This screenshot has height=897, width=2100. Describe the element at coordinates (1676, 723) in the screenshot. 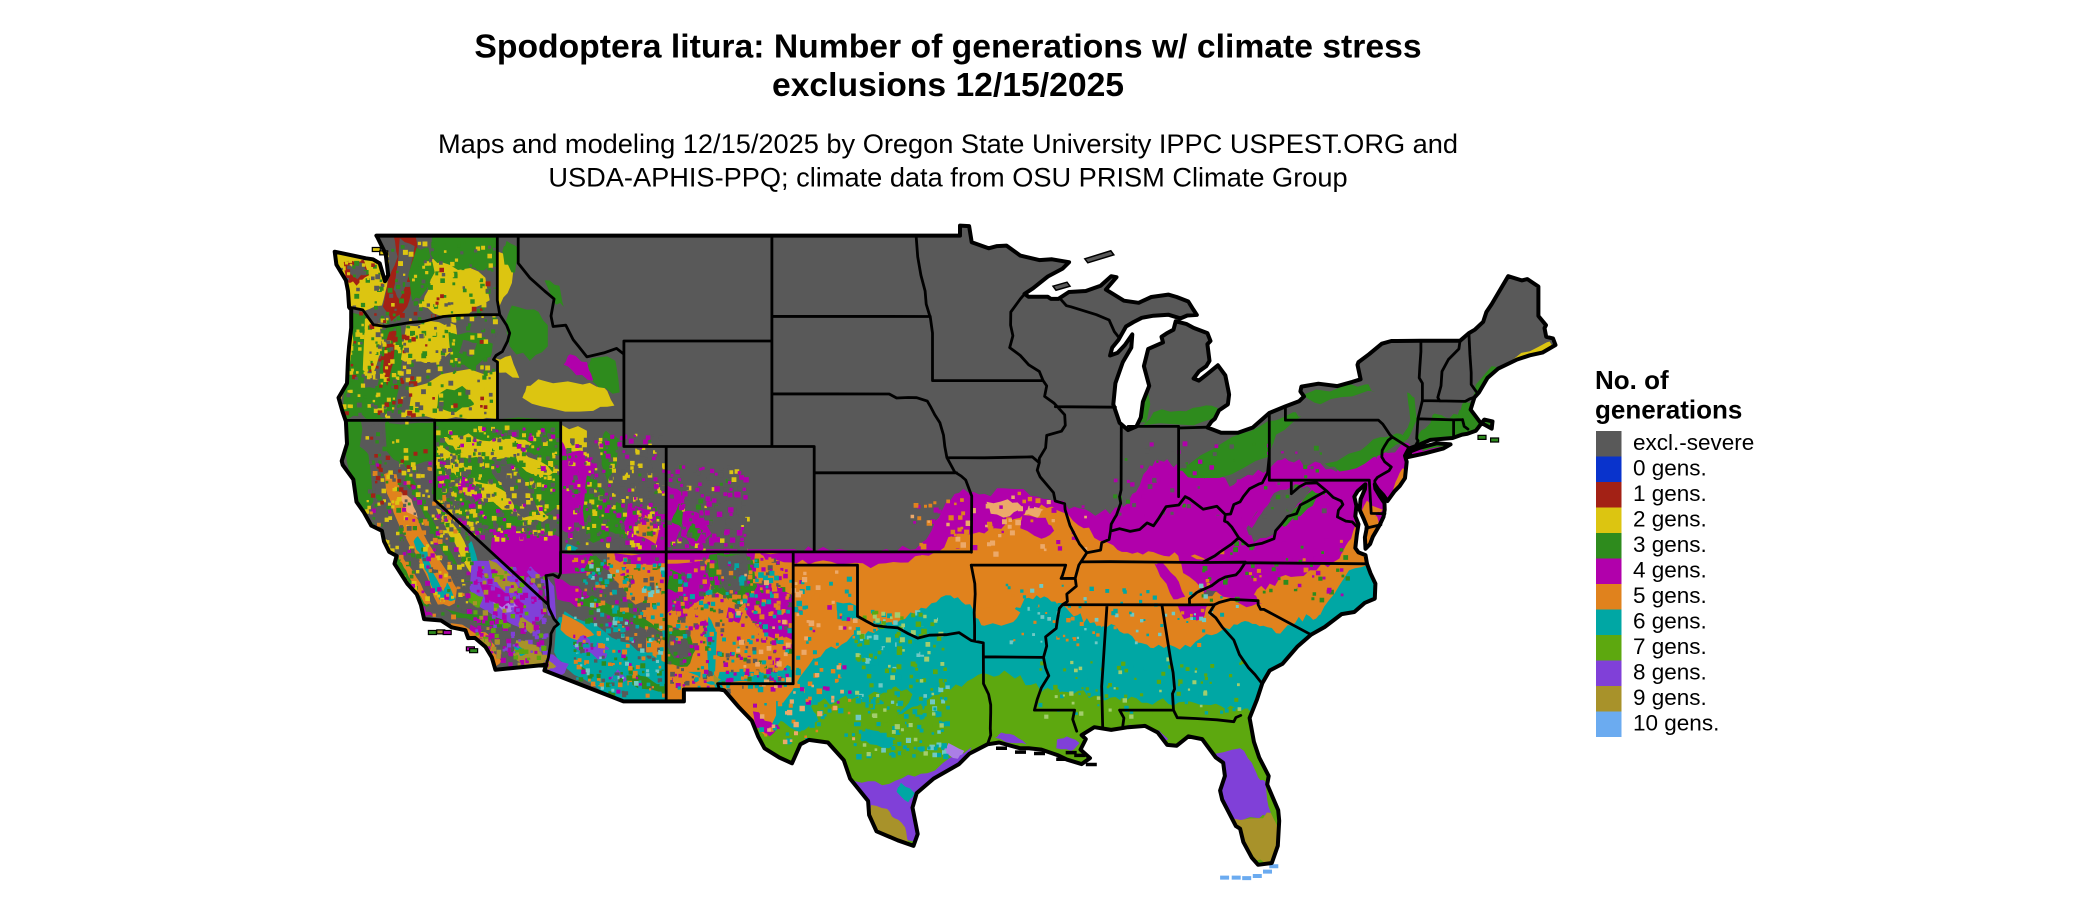

I see `svg-text: 10 gens.` at that location.